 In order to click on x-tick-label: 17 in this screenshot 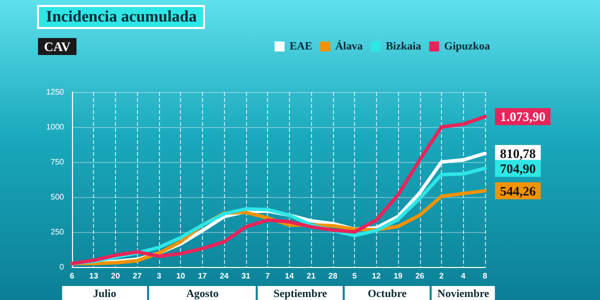, I will do `click(203, 276)`.